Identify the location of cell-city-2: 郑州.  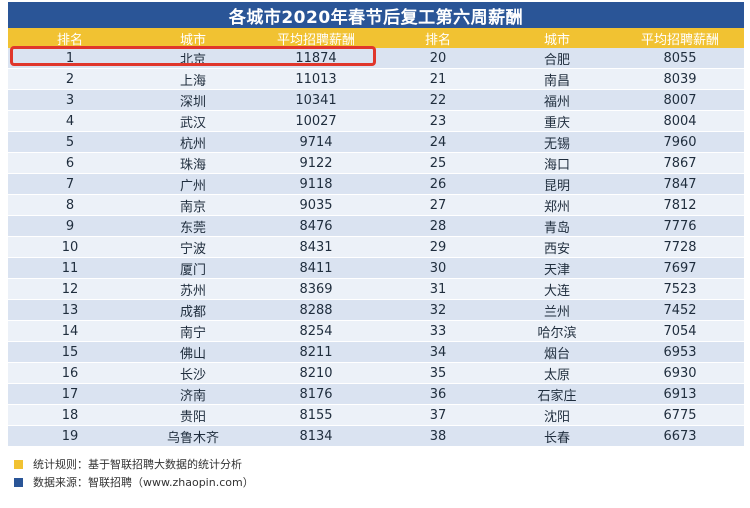
(557, 205).